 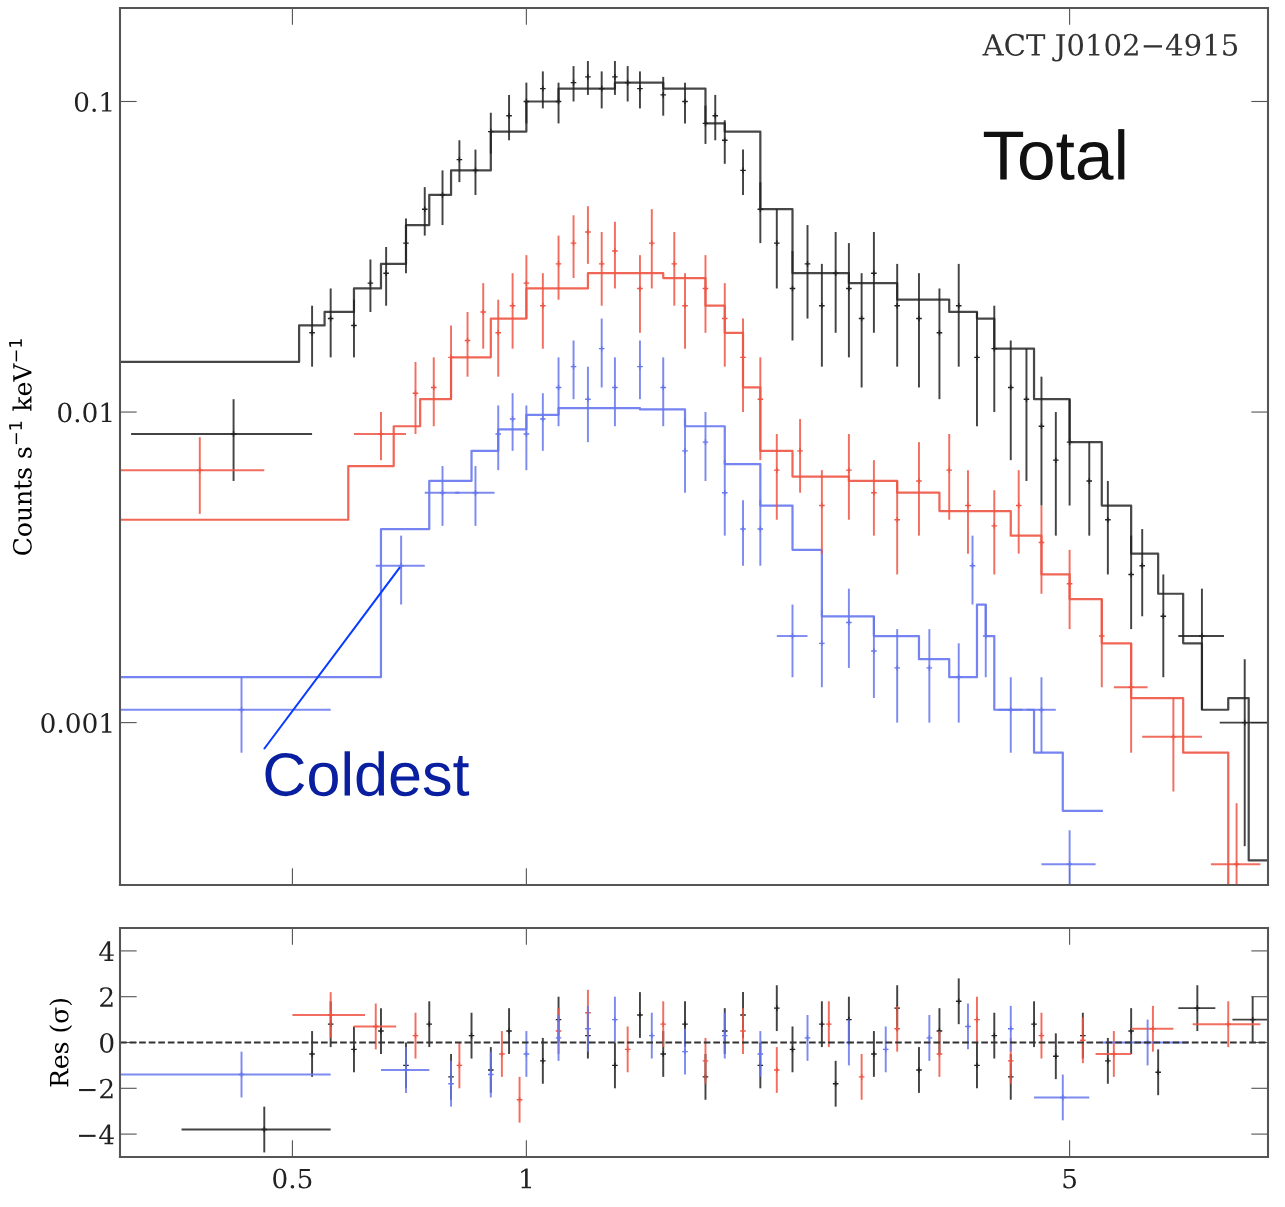 I want to click on annotation: Total, so click(x=1054, y=155).